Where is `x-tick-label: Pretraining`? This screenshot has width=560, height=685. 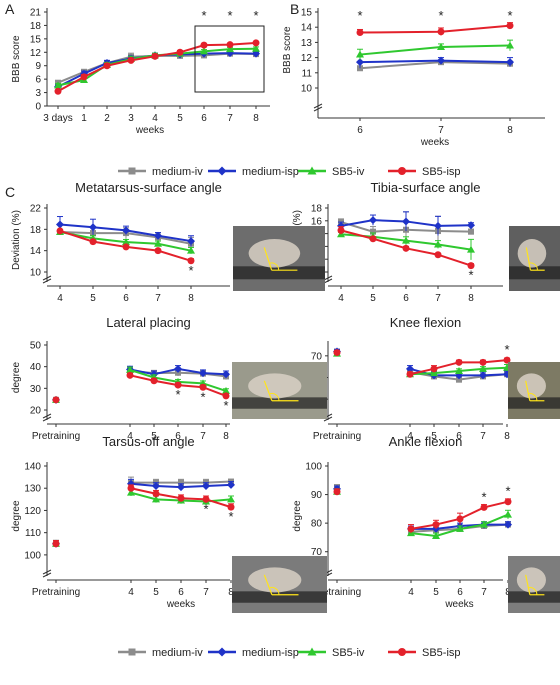
x-tick-label: Pretraining is located at coordinates (337, 436).